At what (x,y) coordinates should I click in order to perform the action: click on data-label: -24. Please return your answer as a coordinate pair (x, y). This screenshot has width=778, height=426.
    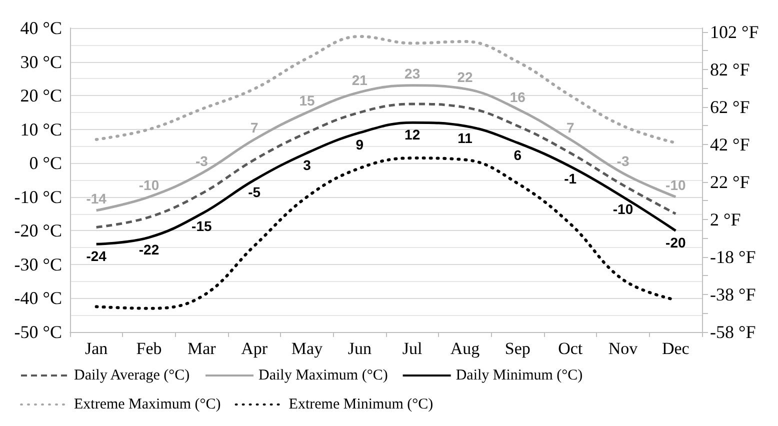
    Looking at the image, I should click on (96, 256).